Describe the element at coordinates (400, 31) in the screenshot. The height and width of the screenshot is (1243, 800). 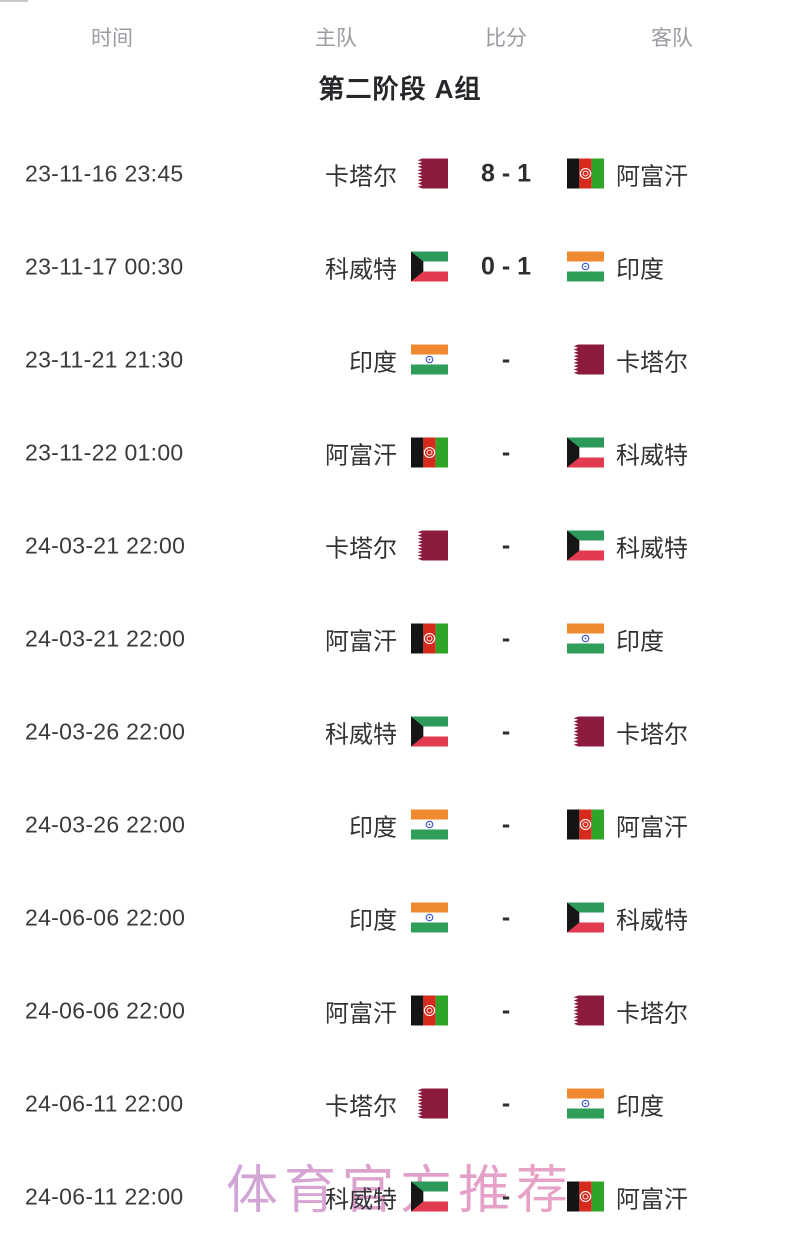
I see `table-header: 时间 主队 比分 客队` at that location.